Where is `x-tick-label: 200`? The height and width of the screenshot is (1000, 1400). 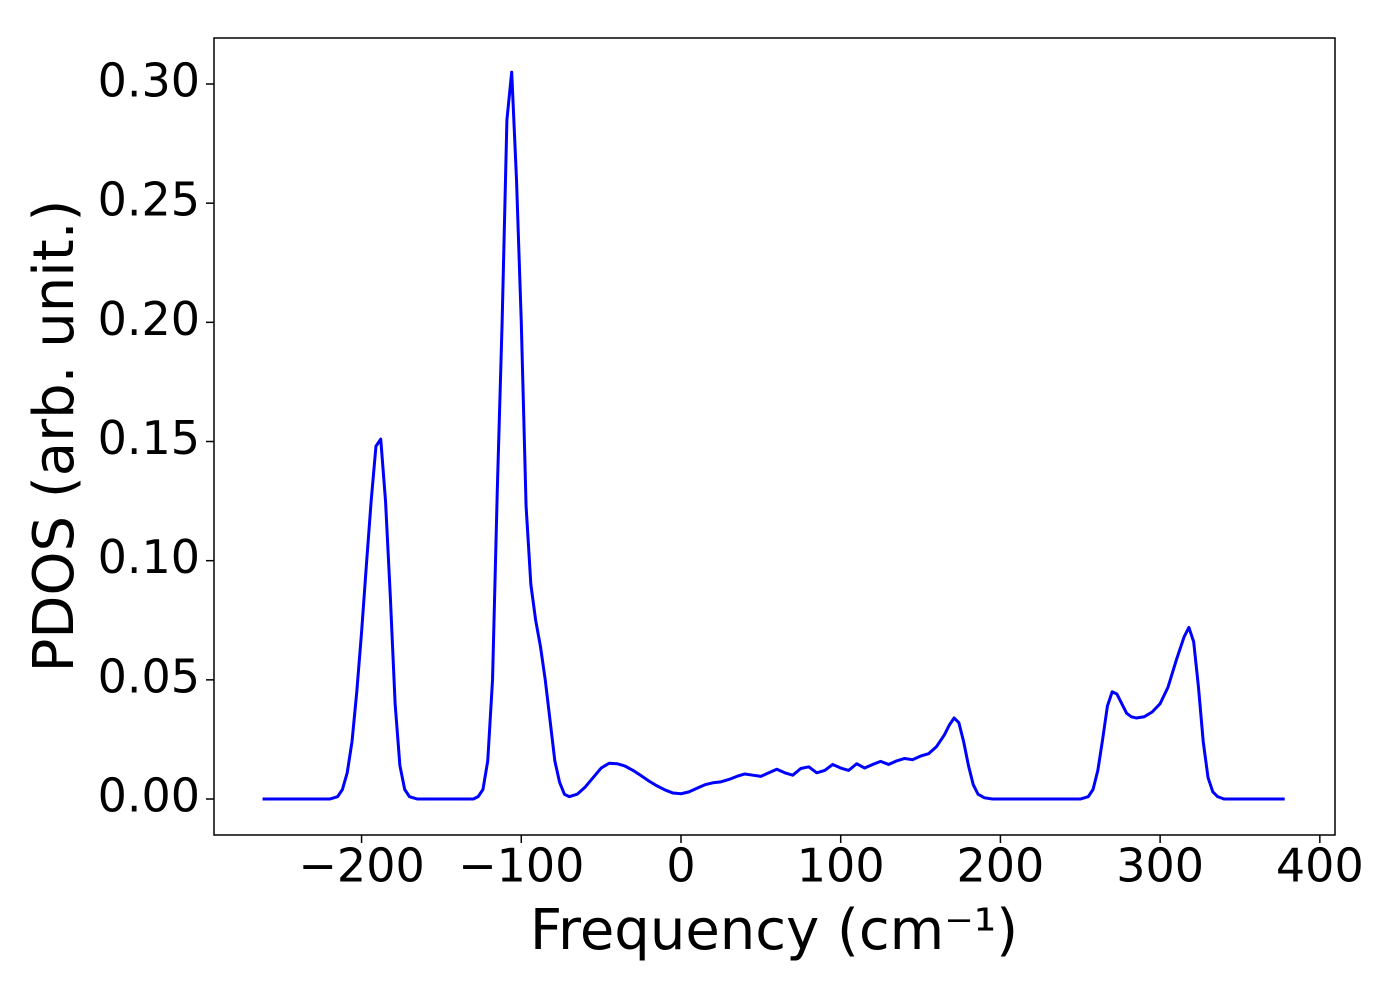 x-tick-label: 200 is located at coordinates (1001, 866).